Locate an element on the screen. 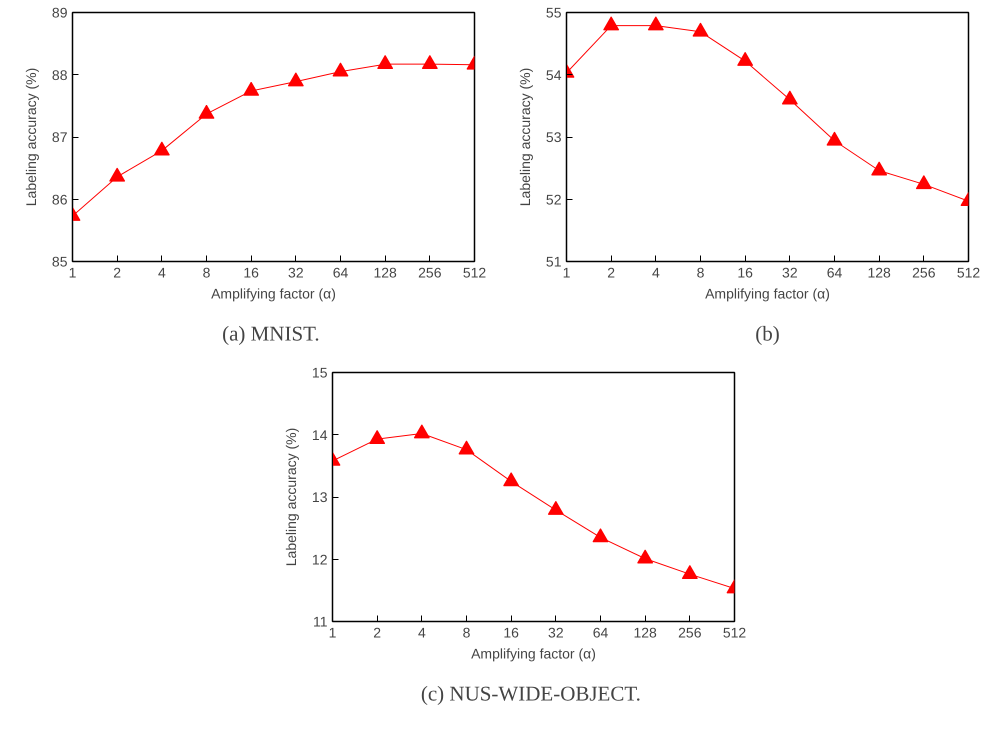 The image size is (988, 738). y-tick-label: 88 is located at coordinates (60, 74).